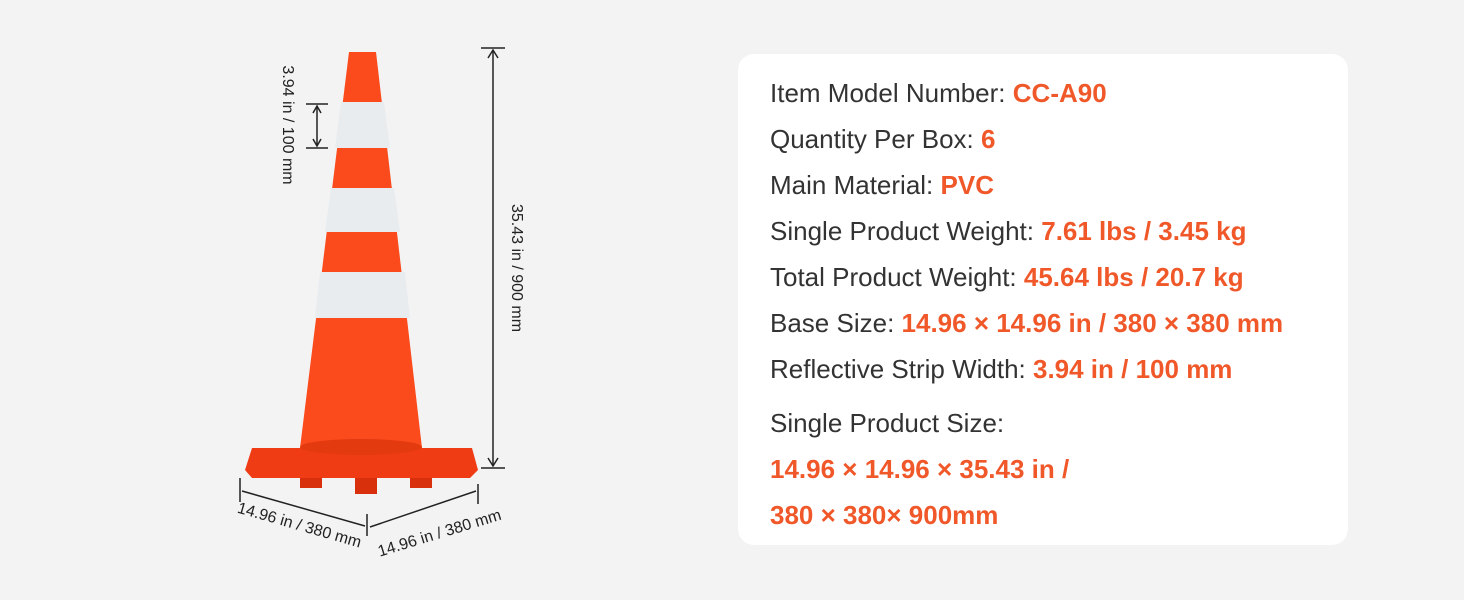 This screenshot has width=1464, height=600. Describe the element at coordinates (902, 231) in the screenshot. I see `spec-label: Single Product Weight:` at that location.